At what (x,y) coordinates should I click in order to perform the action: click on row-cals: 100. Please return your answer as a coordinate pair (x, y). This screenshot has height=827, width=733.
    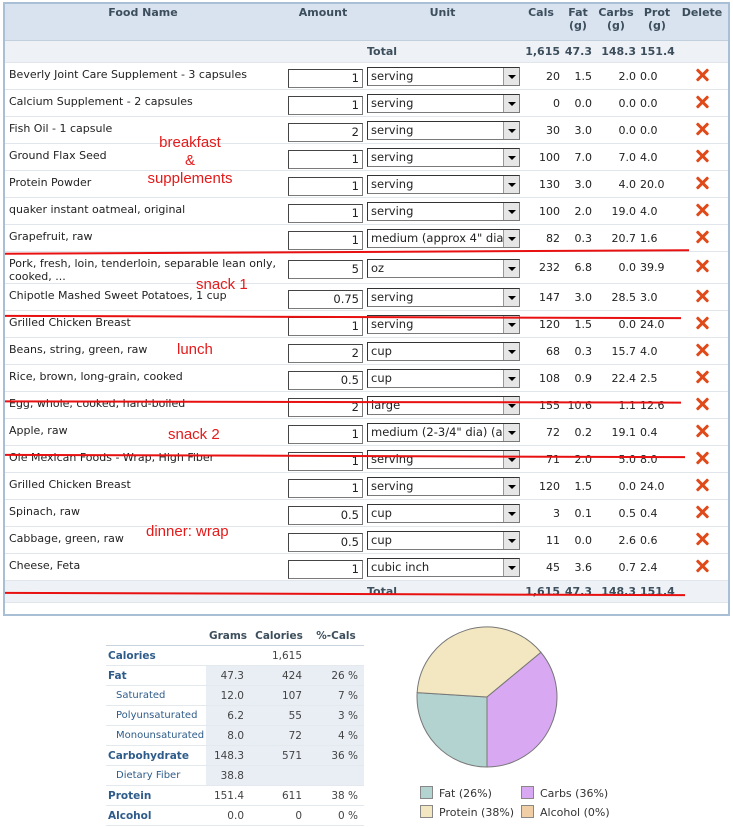
    Looking at the image, I should click on (541, 157).